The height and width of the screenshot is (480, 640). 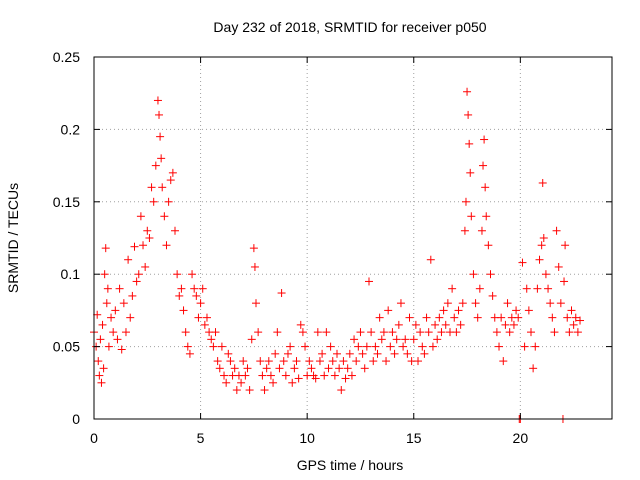 I want to click on y-tick-label: 0.15, so click(x=66, y=202).